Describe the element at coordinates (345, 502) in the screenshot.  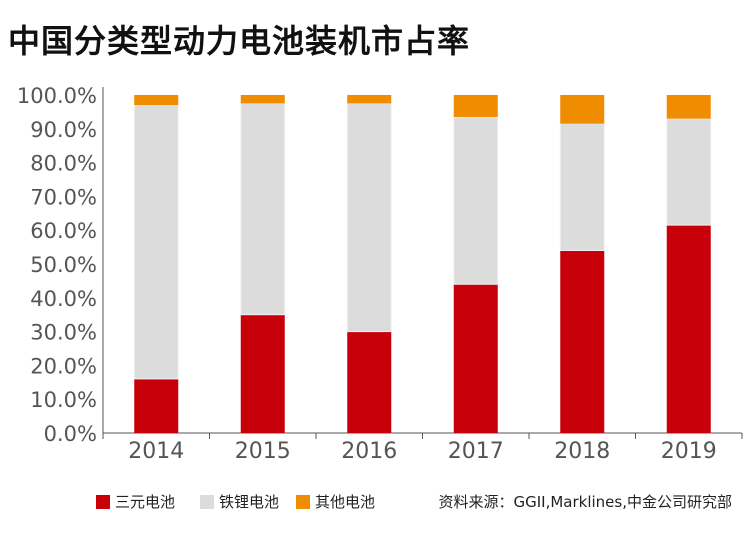
I see `legend-label-other: 其他电池` at that location.